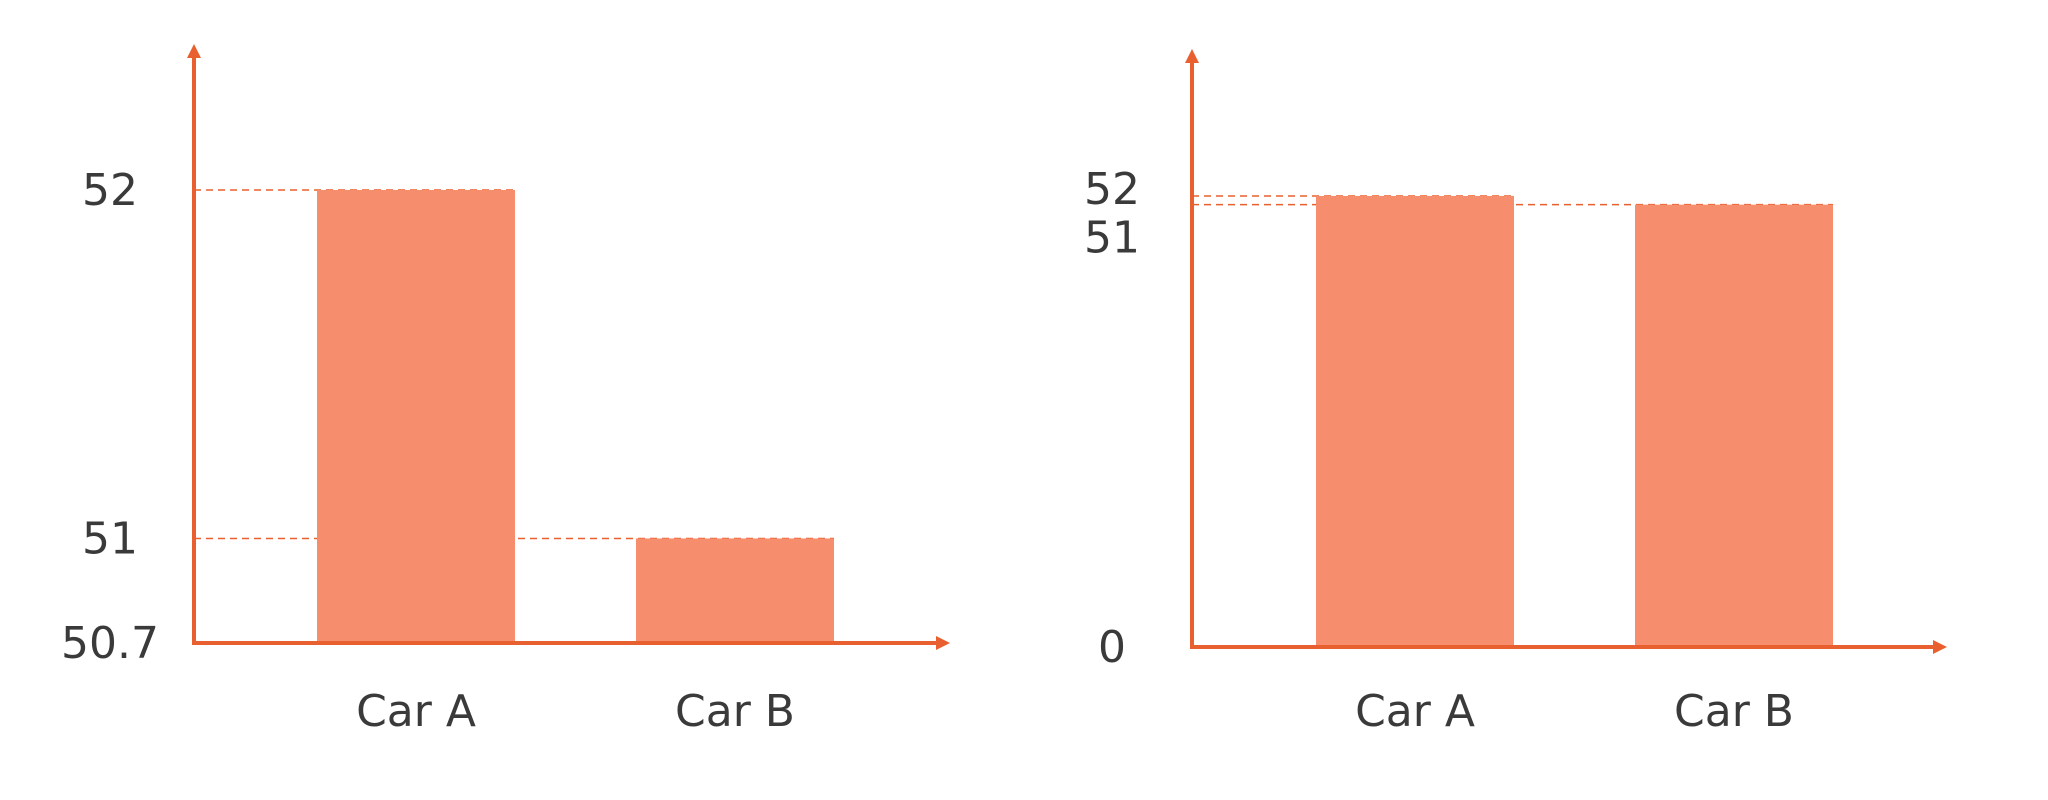 This screenshot has width=2048, height=800. What do you see at coordinates (110, 643) in the screenshot?
I see `y-tick-label: 50.7` at bounding box center [110, 643].